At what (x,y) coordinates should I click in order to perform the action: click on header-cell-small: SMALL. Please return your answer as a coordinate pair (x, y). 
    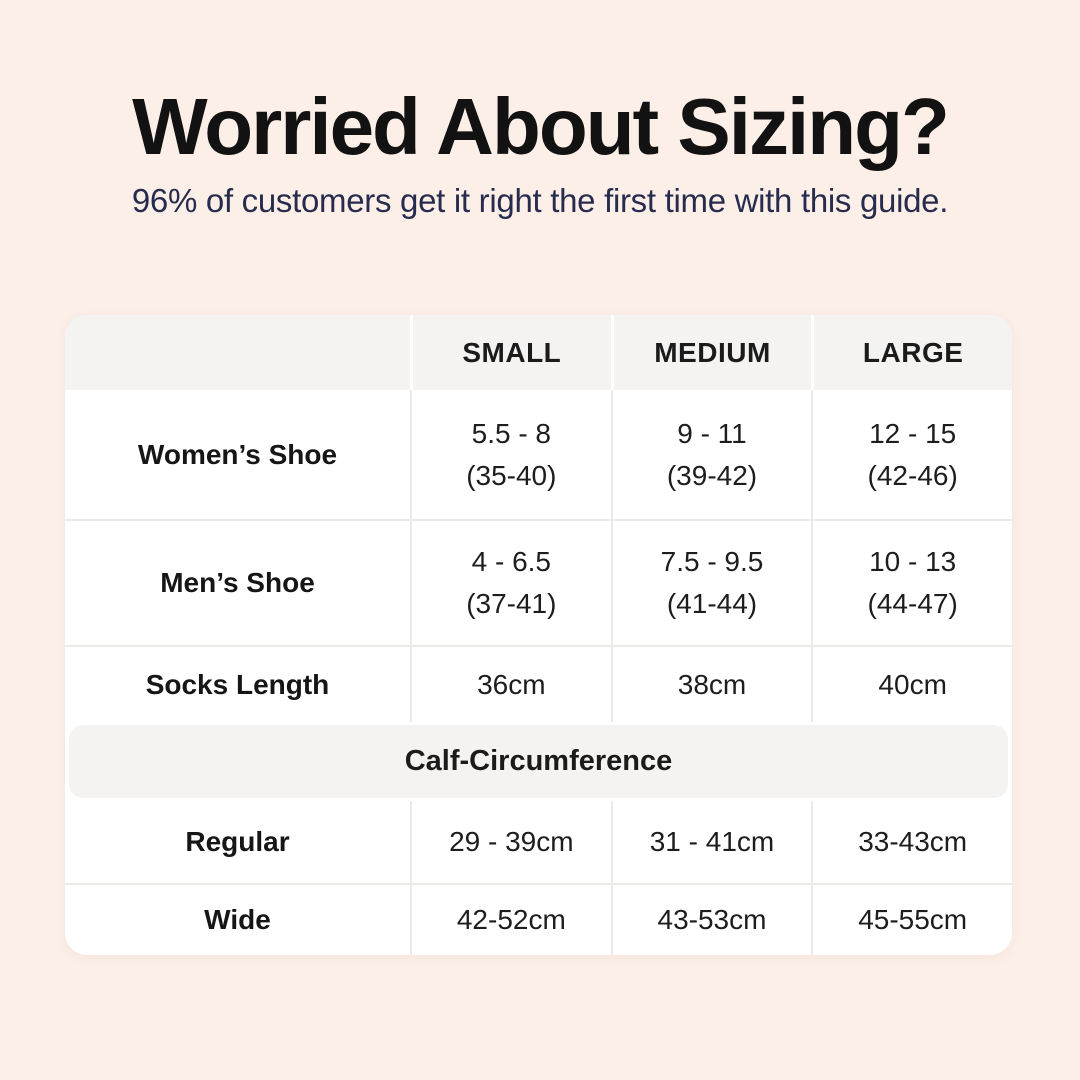
    Looking at the image, I should click on (510, 352).